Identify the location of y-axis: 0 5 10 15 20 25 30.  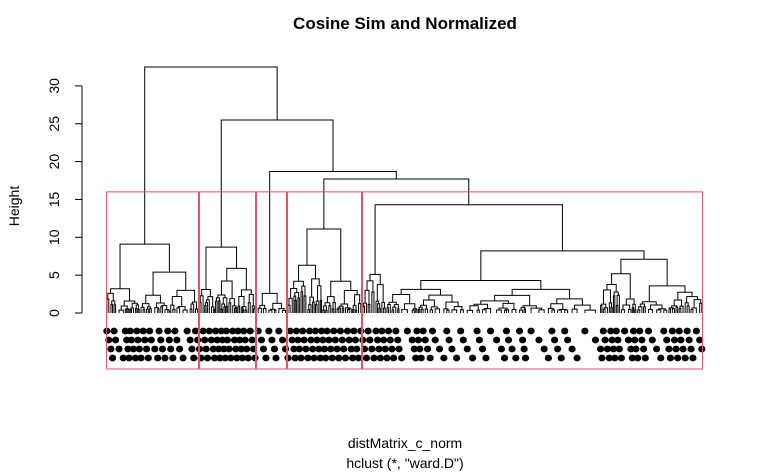
(64, 197).